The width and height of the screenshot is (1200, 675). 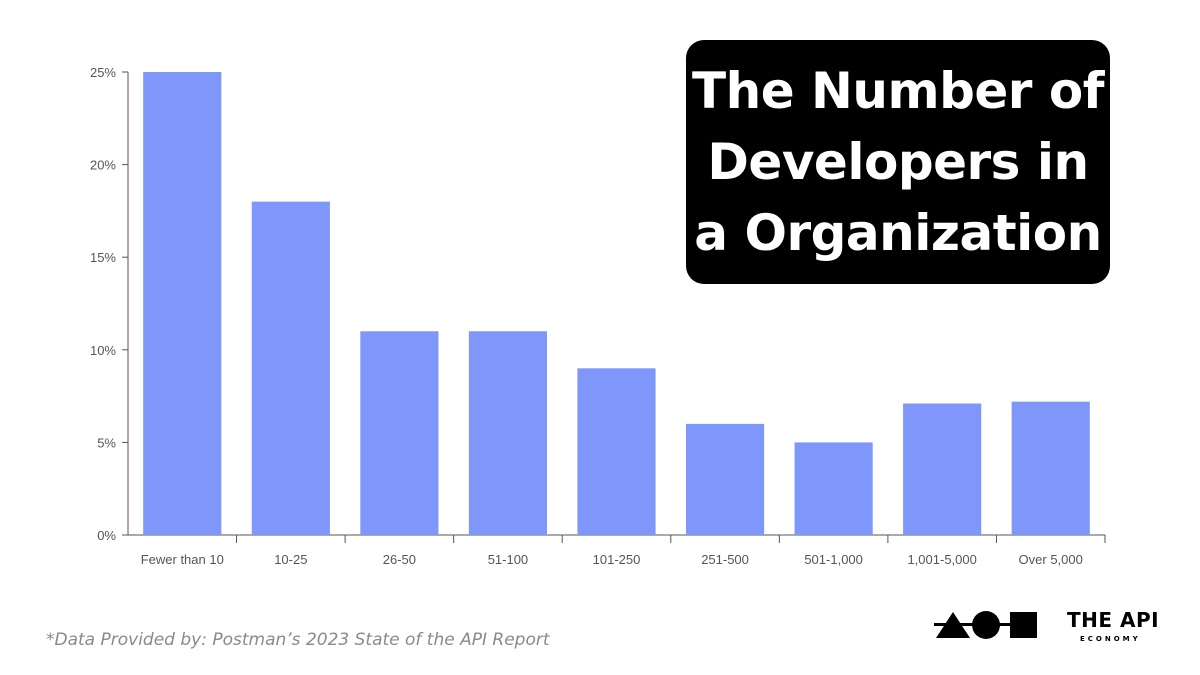 I want to click on x-tick-label: 1,001-5,000, so click(x=941, y=559).